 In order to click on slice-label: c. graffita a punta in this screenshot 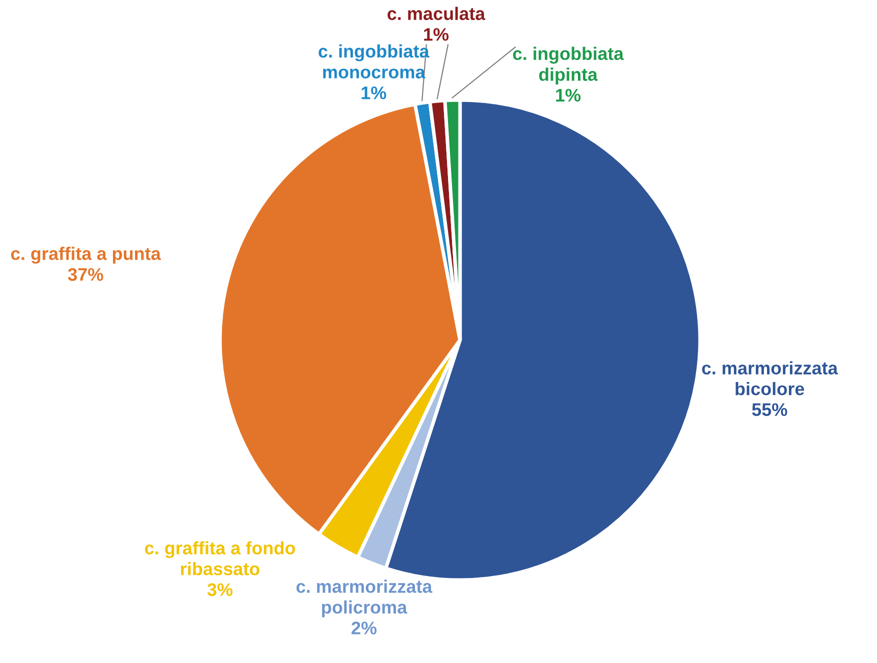, I will do `click(86, 255)`.